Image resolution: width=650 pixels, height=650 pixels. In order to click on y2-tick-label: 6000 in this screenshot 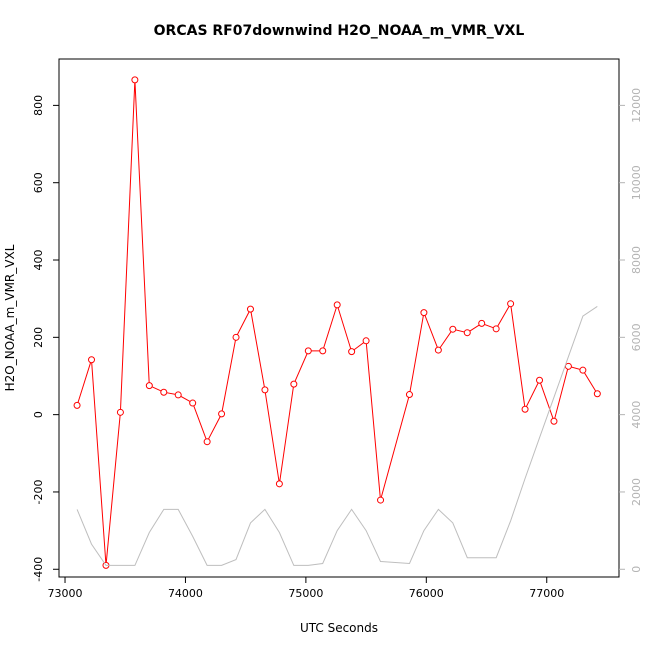, I will do `click(636, 337)`.